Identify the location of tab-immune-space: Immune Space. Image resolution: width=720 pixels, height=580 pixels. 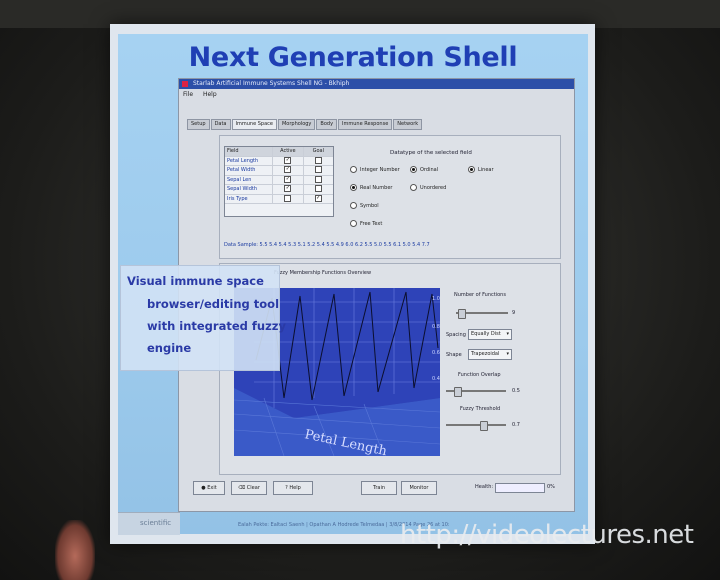
(254, 124).